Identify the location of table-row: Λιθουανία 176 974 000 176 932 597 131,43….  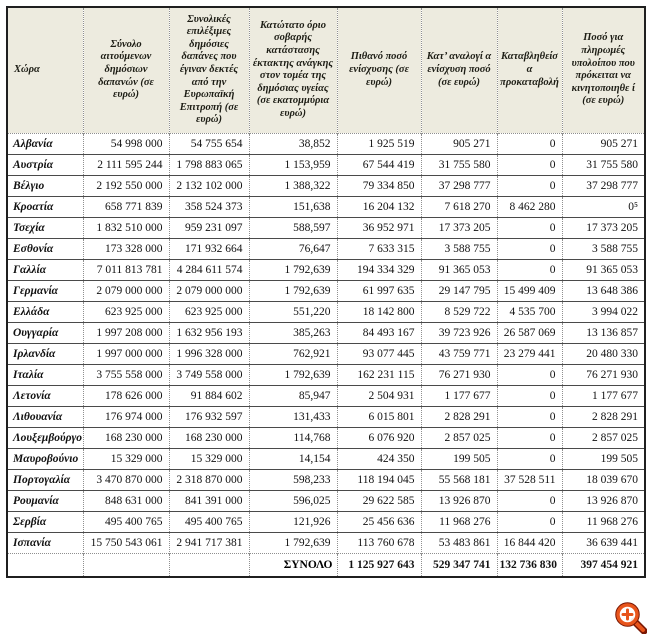
(326, 416).